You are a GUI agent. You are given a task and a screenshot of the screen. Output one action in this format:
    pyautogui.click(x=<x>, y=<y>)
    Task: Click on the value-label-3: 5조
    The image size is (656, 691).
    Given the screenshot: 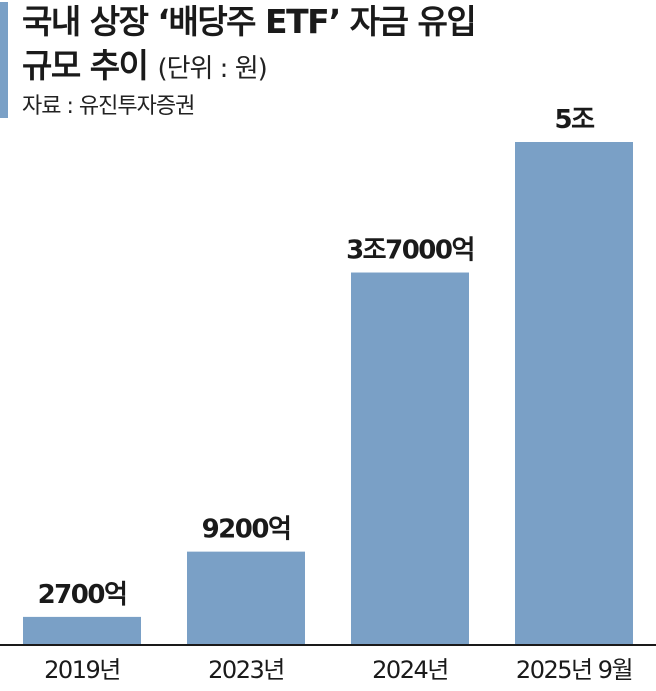 What is the action you would take?
    pyautogui.click(x=574, y=120)
    